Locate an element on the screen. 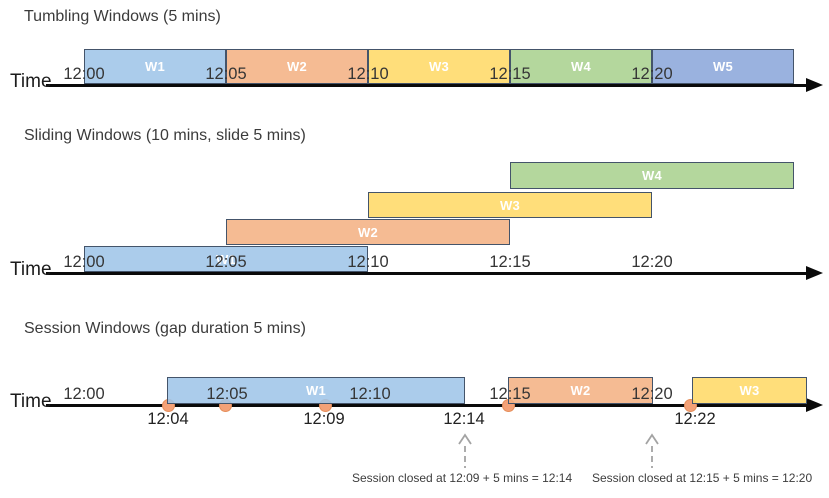 Image resolution: width=829 pixels, height=498 pixels. event-label-1214: 12:14 is located at coordinates (464, 419).